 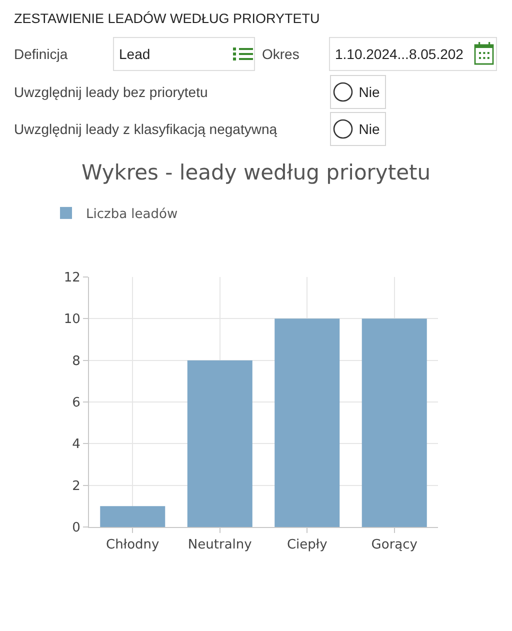 What do you see at coordinates (281, 54) in the screenshot?
I see `text: Okres` at bounding box center [281, 54].